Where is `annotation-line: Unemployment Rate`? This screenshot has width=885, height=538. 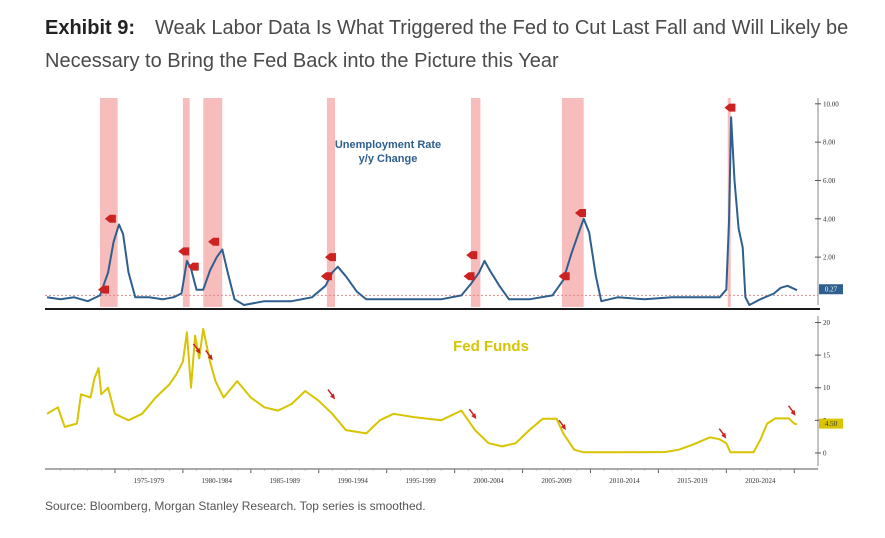
annotation-line: Unemployment Rate is located at coordinates (388, 145).